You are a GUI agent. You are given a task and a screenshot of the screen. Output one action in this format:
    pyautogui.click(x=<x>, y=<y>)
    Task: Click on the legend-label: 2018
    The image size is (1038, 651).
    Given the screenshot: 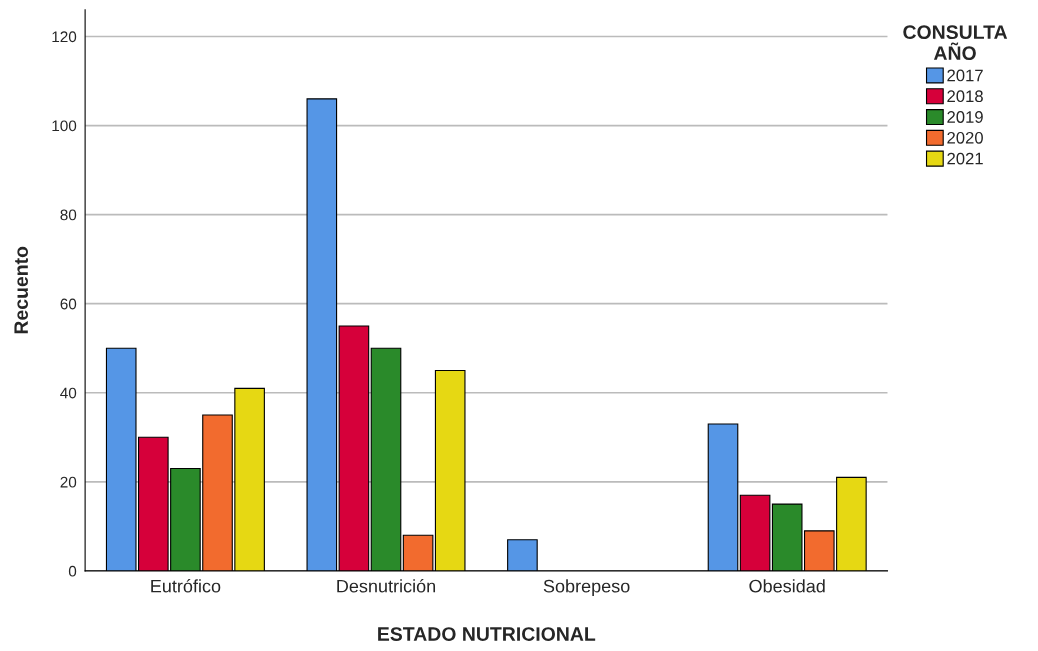 What is the action you would take?
    pyautogui.click(x=965, y=96)
    